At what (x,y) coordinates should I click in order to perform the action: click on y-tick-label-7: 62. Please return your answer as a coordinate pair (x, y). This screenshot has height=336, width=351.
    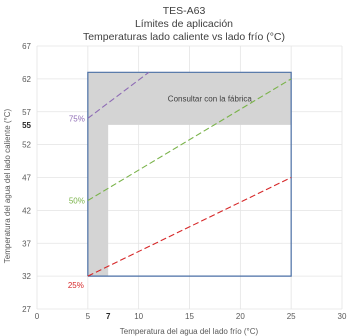
    Looking at the image, I should click on (26, 79).